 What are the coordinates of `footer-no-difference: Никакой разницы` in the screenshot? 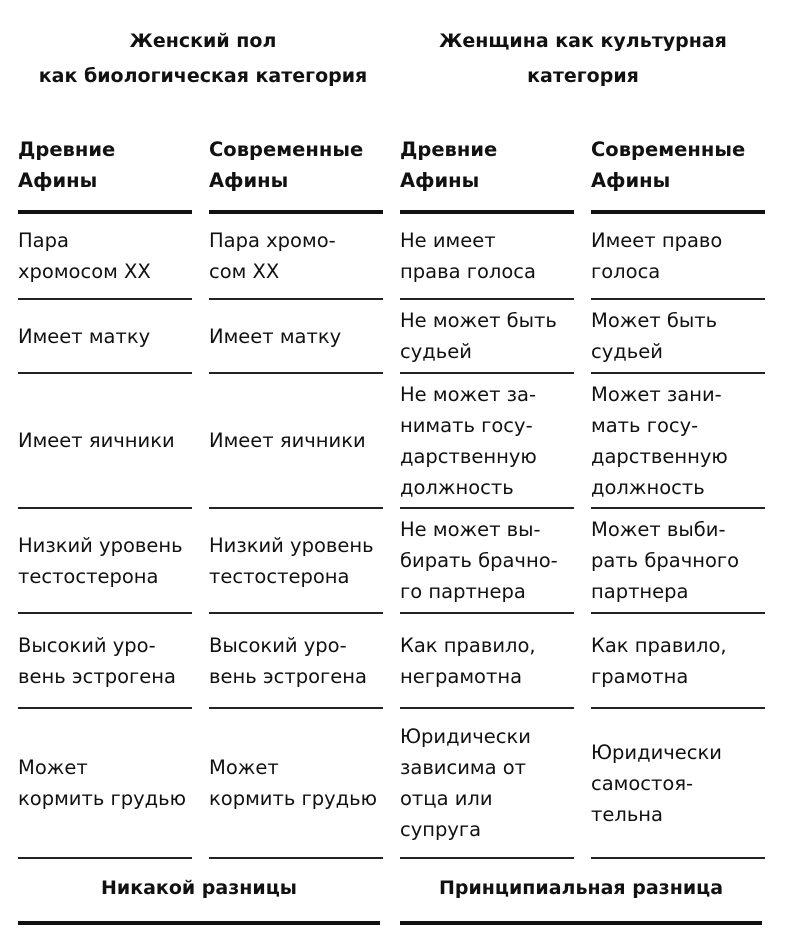 It's located at (199, 890).